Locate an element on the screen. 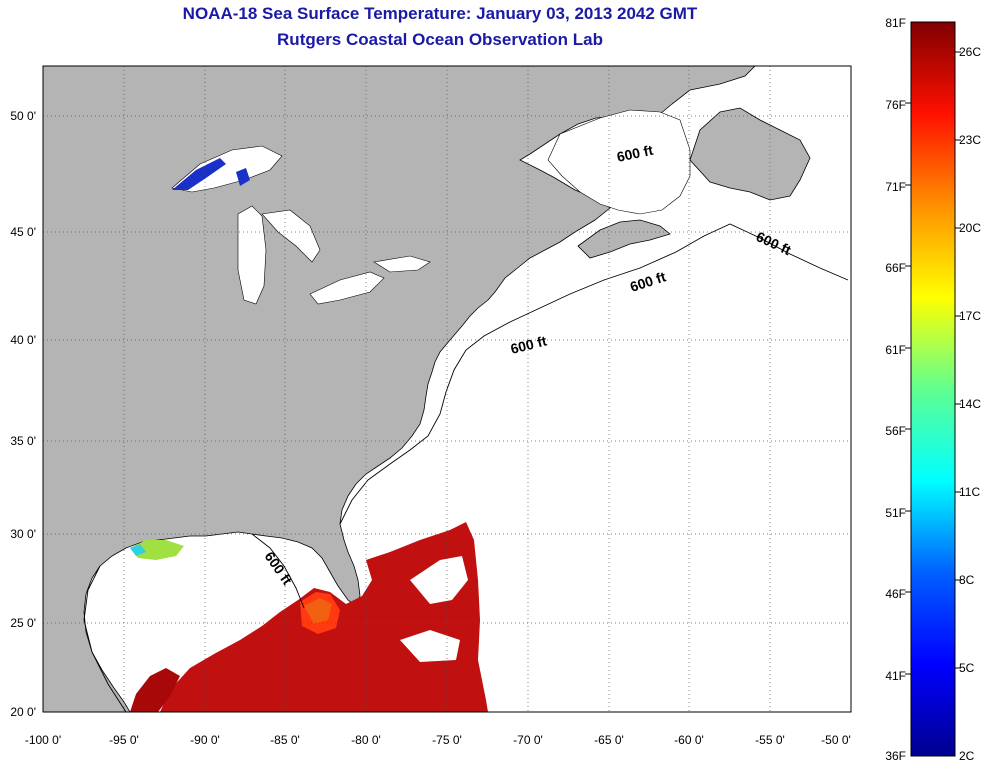  lon-tick-label: -55 0' is located at coordinates (770, 740).